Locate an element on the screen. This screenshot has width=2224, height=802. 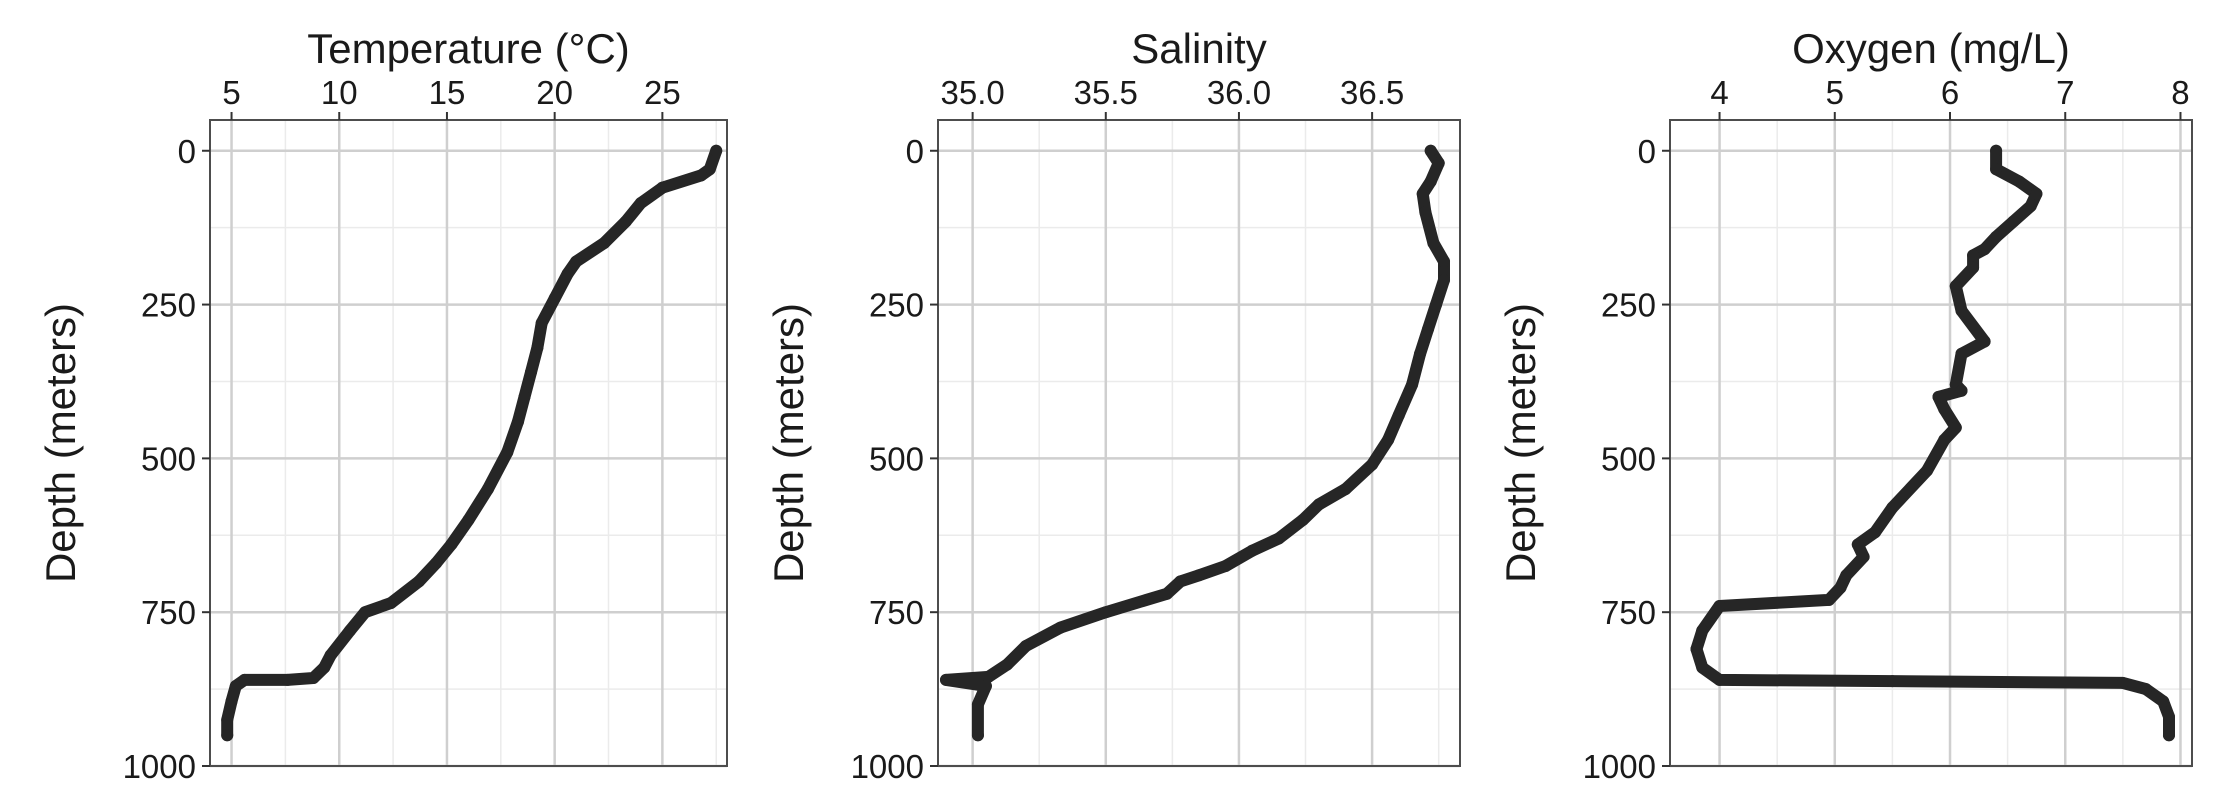
x-axis-title: Oxygen (mg/L) is located at coordinates (1931, 48).